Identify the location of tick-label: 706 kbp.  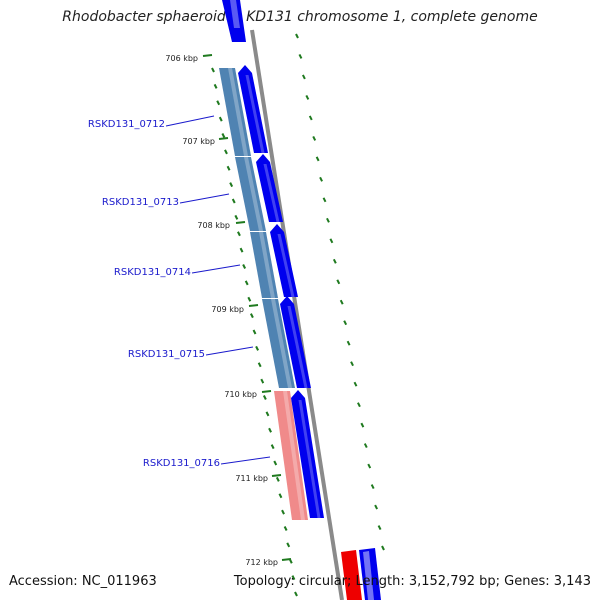
(181, 58).